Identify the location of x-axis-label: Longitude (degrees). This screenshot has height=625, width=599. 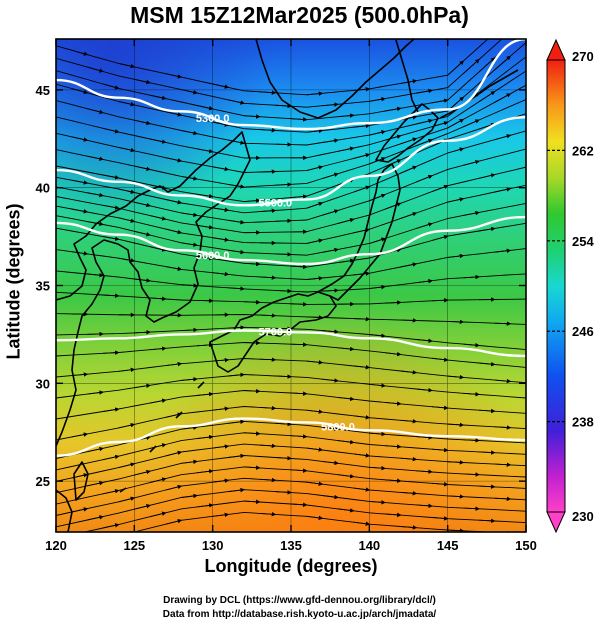
(291, 566).